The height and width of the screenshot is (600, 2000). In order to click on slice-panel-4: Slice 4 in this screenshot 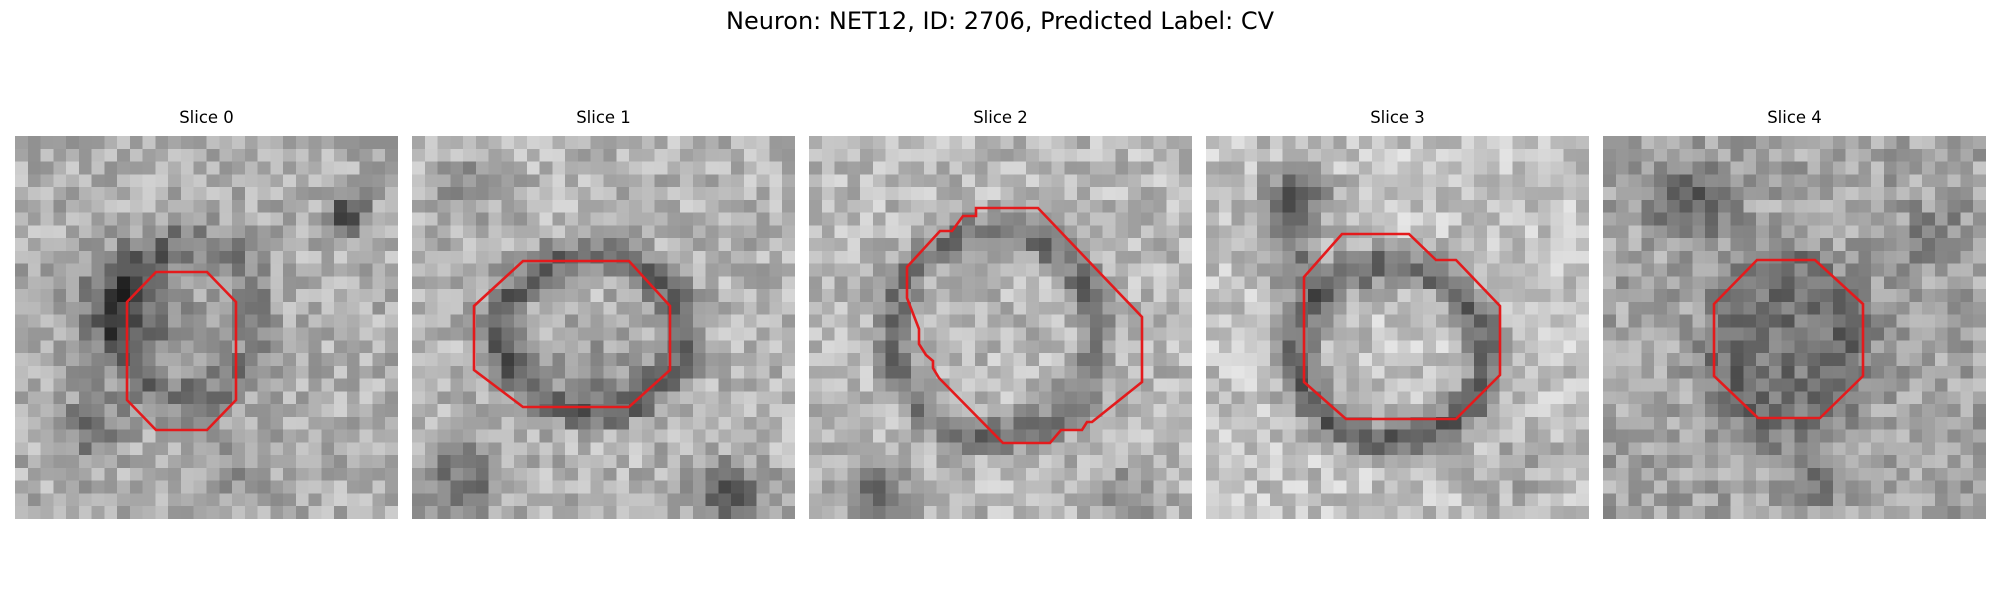, I will do `click(1794, 313)`.